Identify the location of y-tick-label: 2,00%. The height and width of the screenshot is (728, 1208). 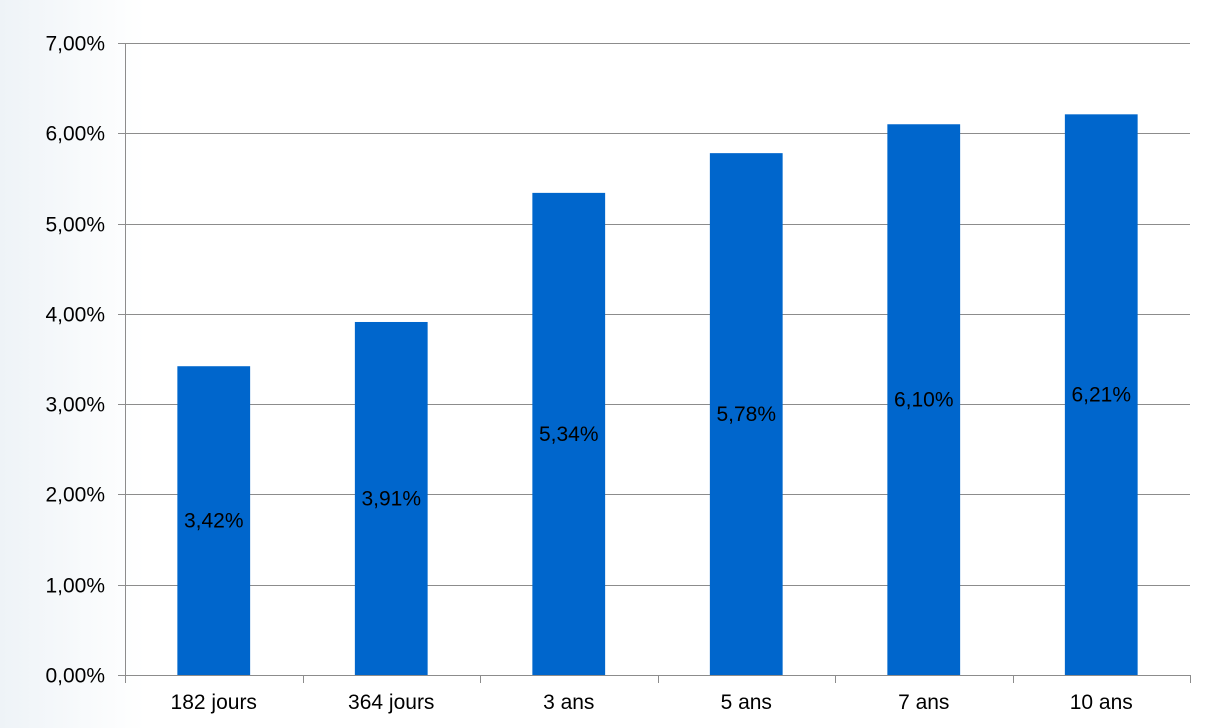
(75, 495).